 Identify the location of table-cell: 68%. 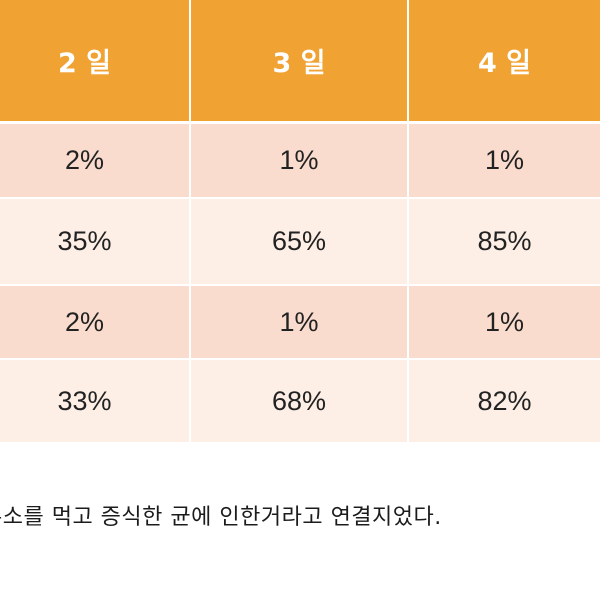
(300, 402).